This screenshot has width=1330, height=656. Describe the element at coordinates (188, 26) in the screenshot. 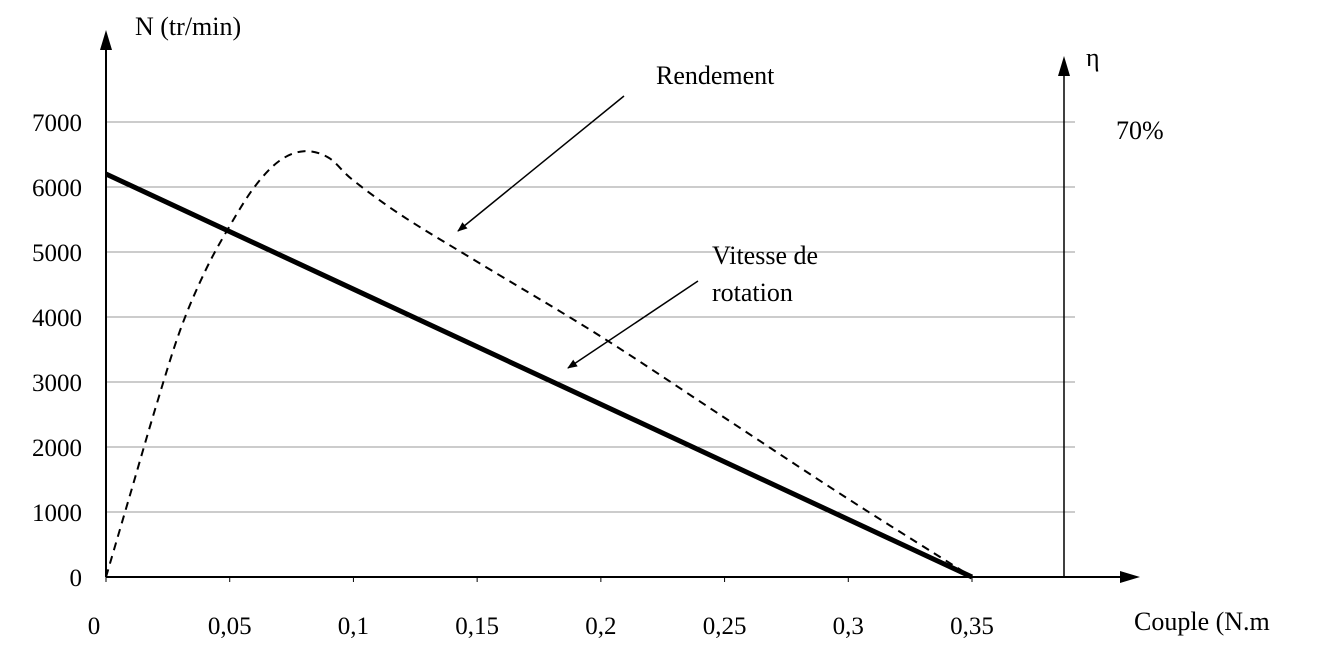

I see `y-axis-title: N (tr/min)` at that location.